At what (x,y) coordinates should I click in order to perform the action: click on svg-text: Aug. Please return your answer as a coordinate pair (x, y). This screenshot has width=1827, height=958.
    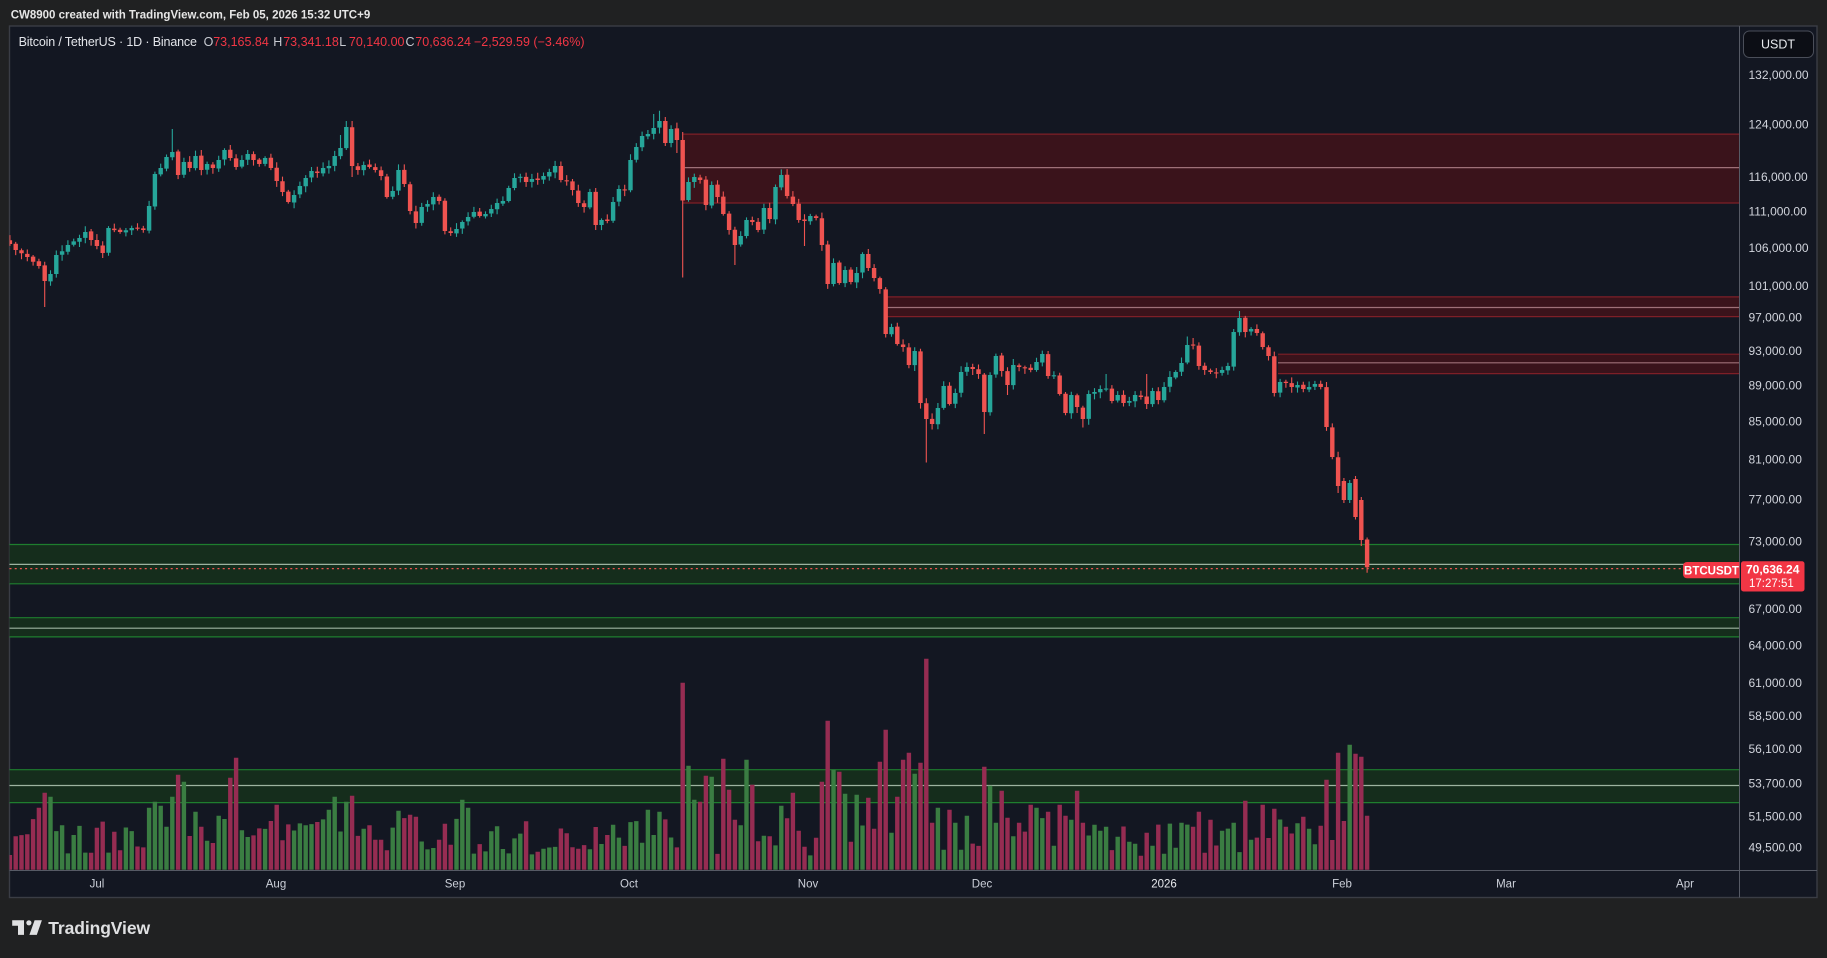
    Looking at the image, I should click on (276, 885).